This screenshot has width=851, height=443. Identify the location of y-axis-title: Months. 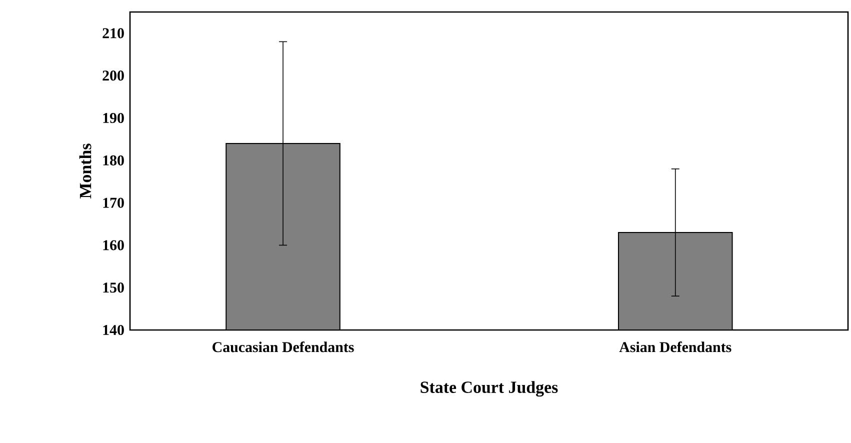
(85, 171).